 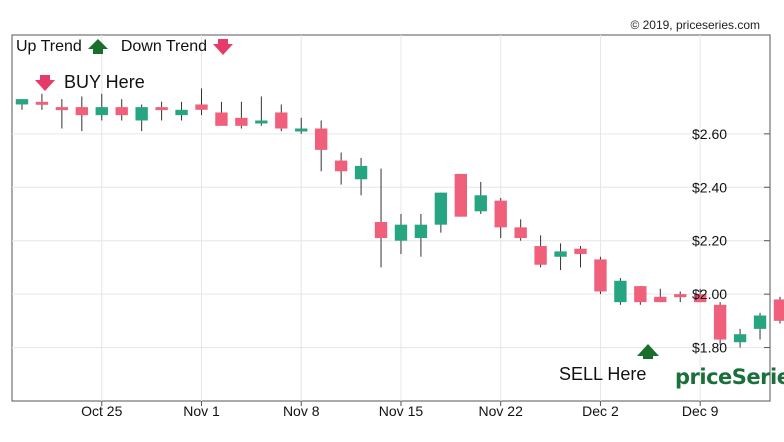 I want to click on x-tick-label: Nov 15, so click(x=401, y=411).